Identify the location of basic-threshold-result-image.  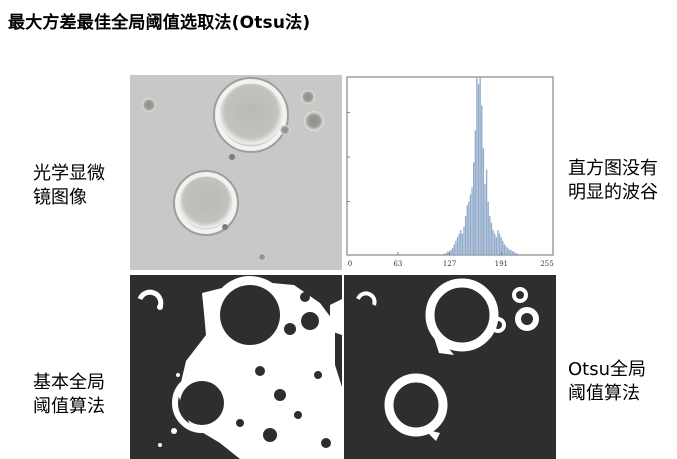
(236, 367).